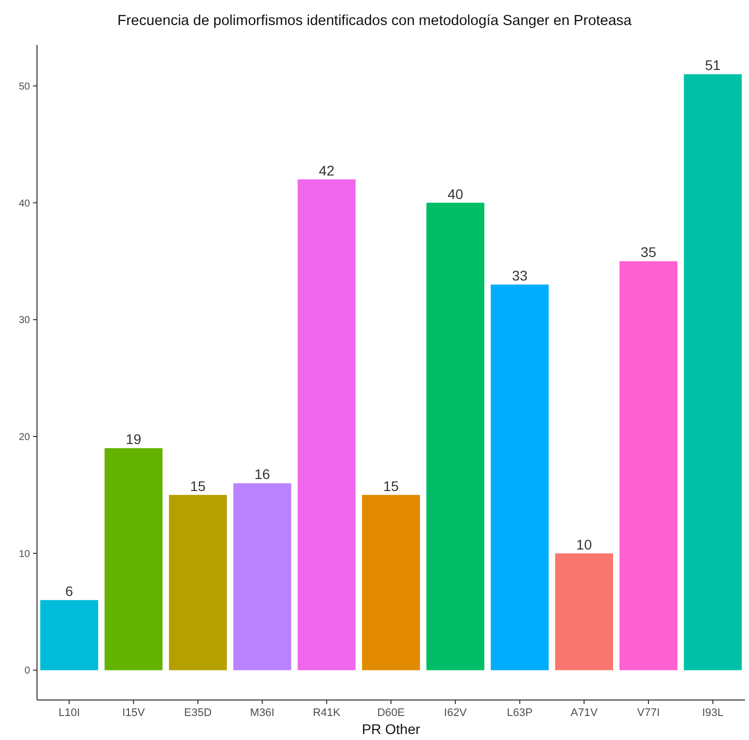  What do you see at coordinates (24, 86) in the screenshot?
I see `y-tick-label: 50` at bounding box center [24, 86].